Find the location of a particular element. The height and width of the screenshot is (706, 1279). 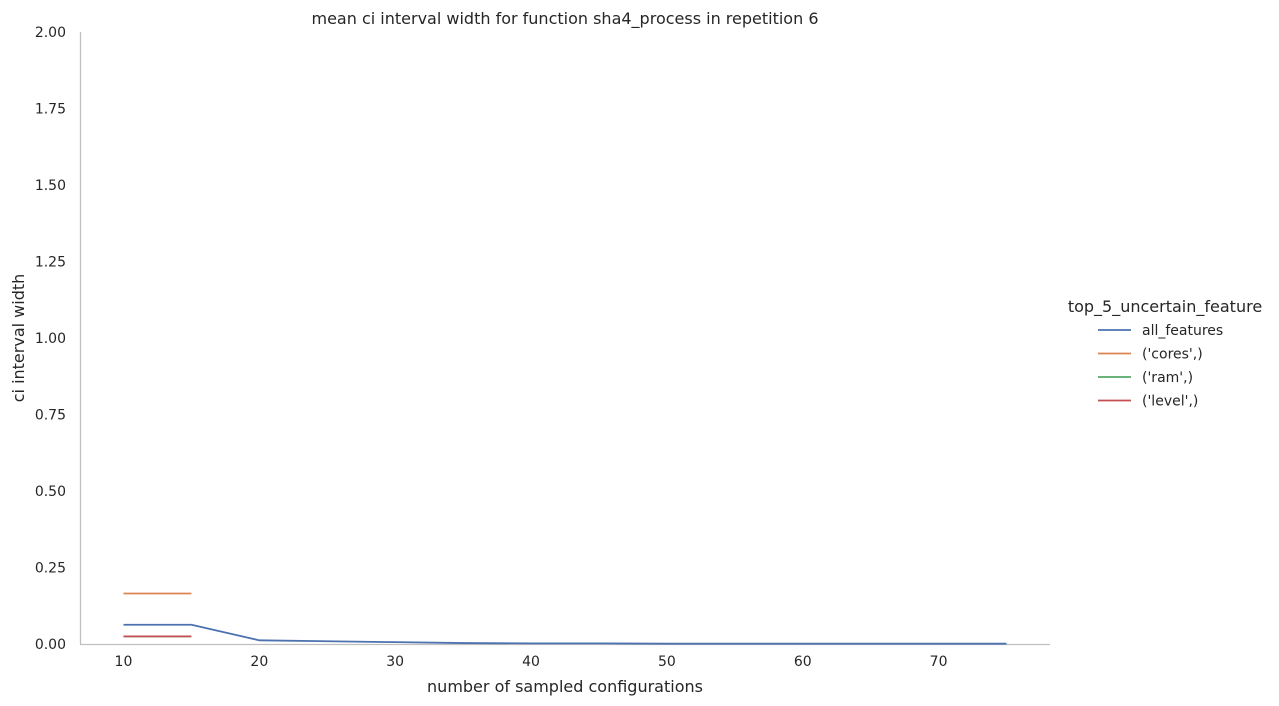

legend-label: all_features is located at coordinates (1182, 331).